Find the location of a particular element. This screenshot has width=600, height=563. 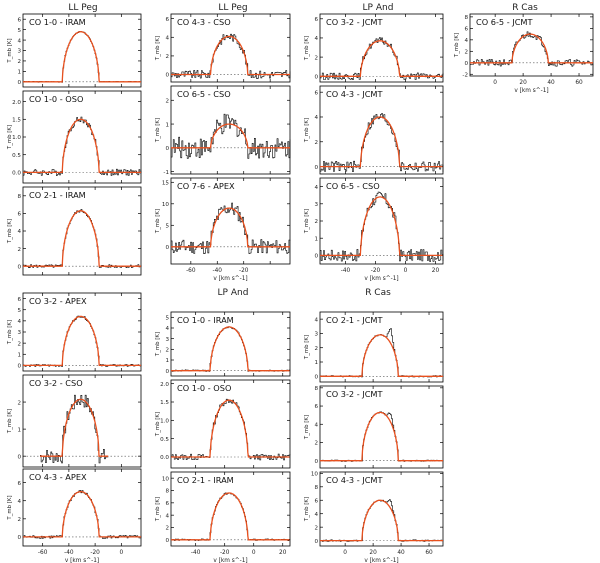

spectrum-panel: -1 0 1 2 T_mb [K] CO 6-5 - CSO is located at coordinates (223, 130).